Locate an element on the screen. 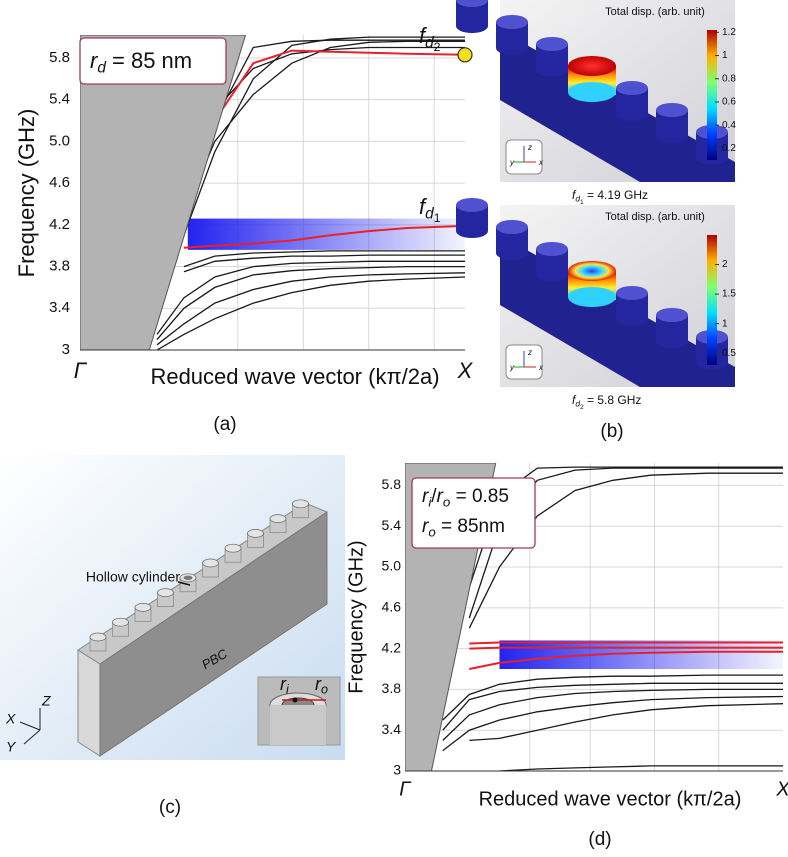 Image resolution: width=788 pixels, height=857 pixels. y-tick-label: 5.8 is located at coordinates (392, 484).